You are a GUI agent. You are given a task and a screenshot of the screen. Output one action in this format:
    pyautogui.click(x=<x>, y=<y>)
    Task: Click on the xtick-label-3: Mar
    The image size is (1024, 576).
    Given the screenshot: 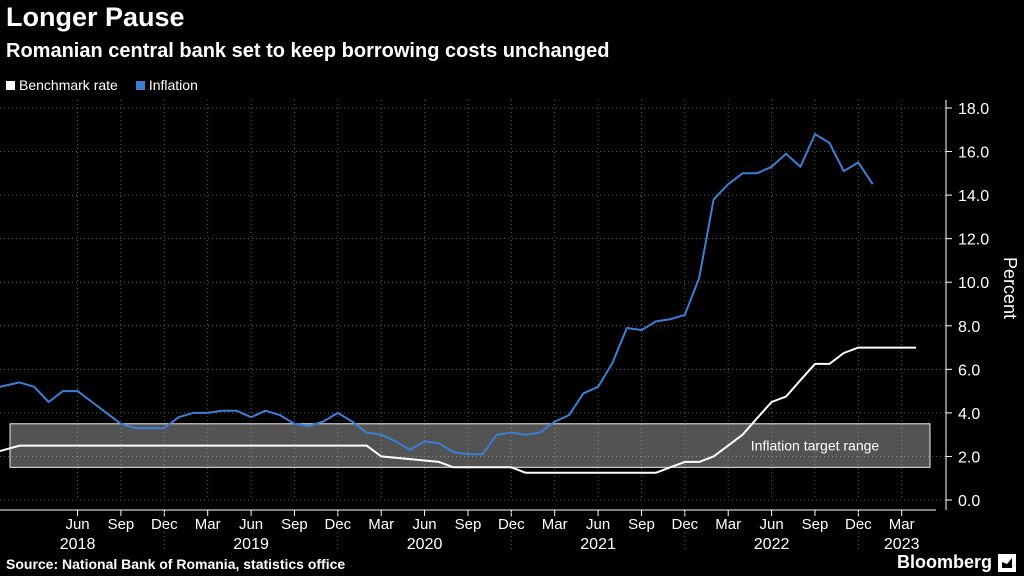 What is the action you would take?
    pyautogui.click(x=208, y=524)
    